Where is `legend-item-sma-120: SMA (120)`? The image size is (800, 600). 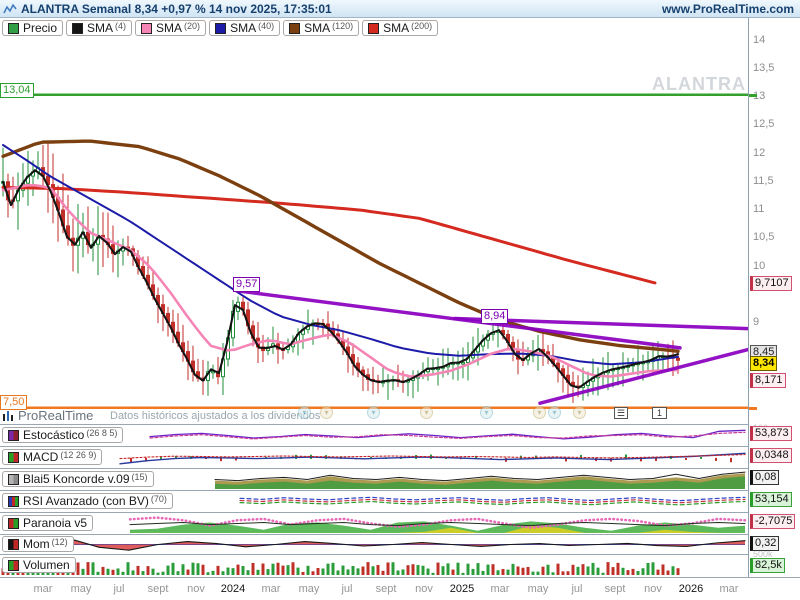
legend-item-sma-120: SMA (120) is located at coordinates (321, 28).